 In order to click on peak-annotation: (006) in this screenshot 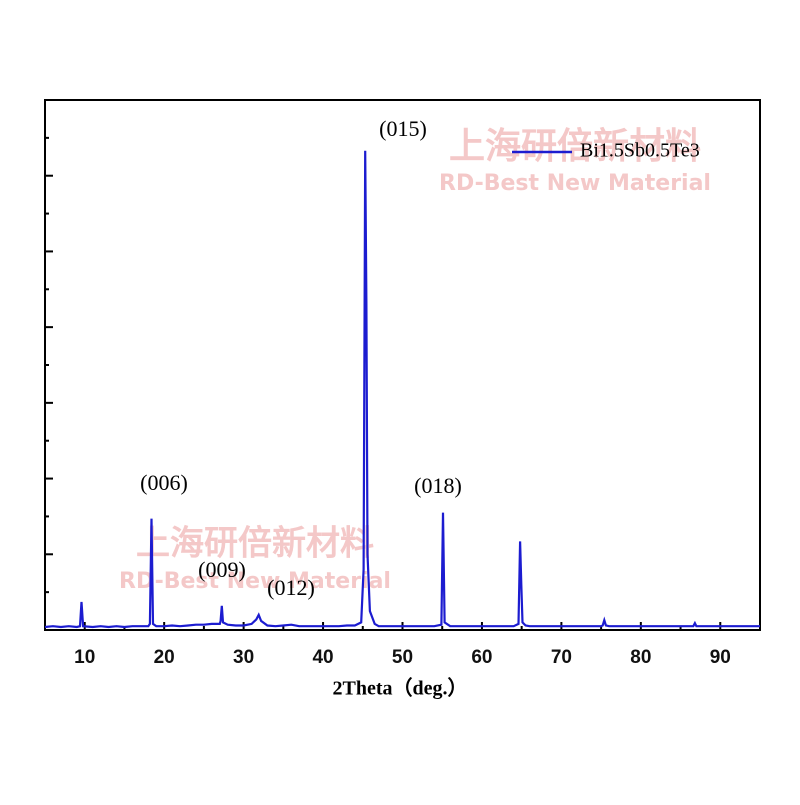, I will do `click(164, 482)`.